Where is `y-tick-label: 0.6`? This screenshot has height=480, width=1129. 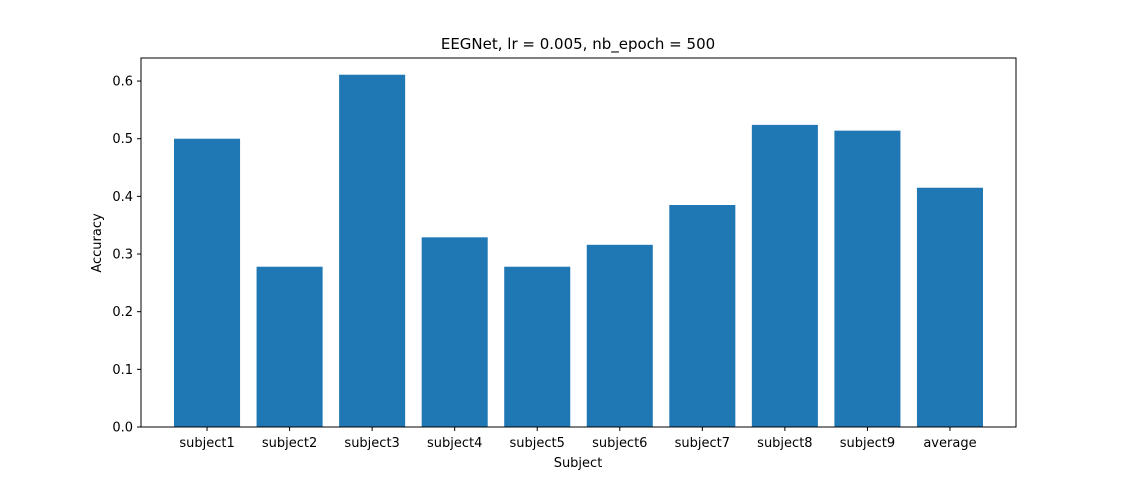 y-tick-label: 0.6 is located at coordinates (122, 82).